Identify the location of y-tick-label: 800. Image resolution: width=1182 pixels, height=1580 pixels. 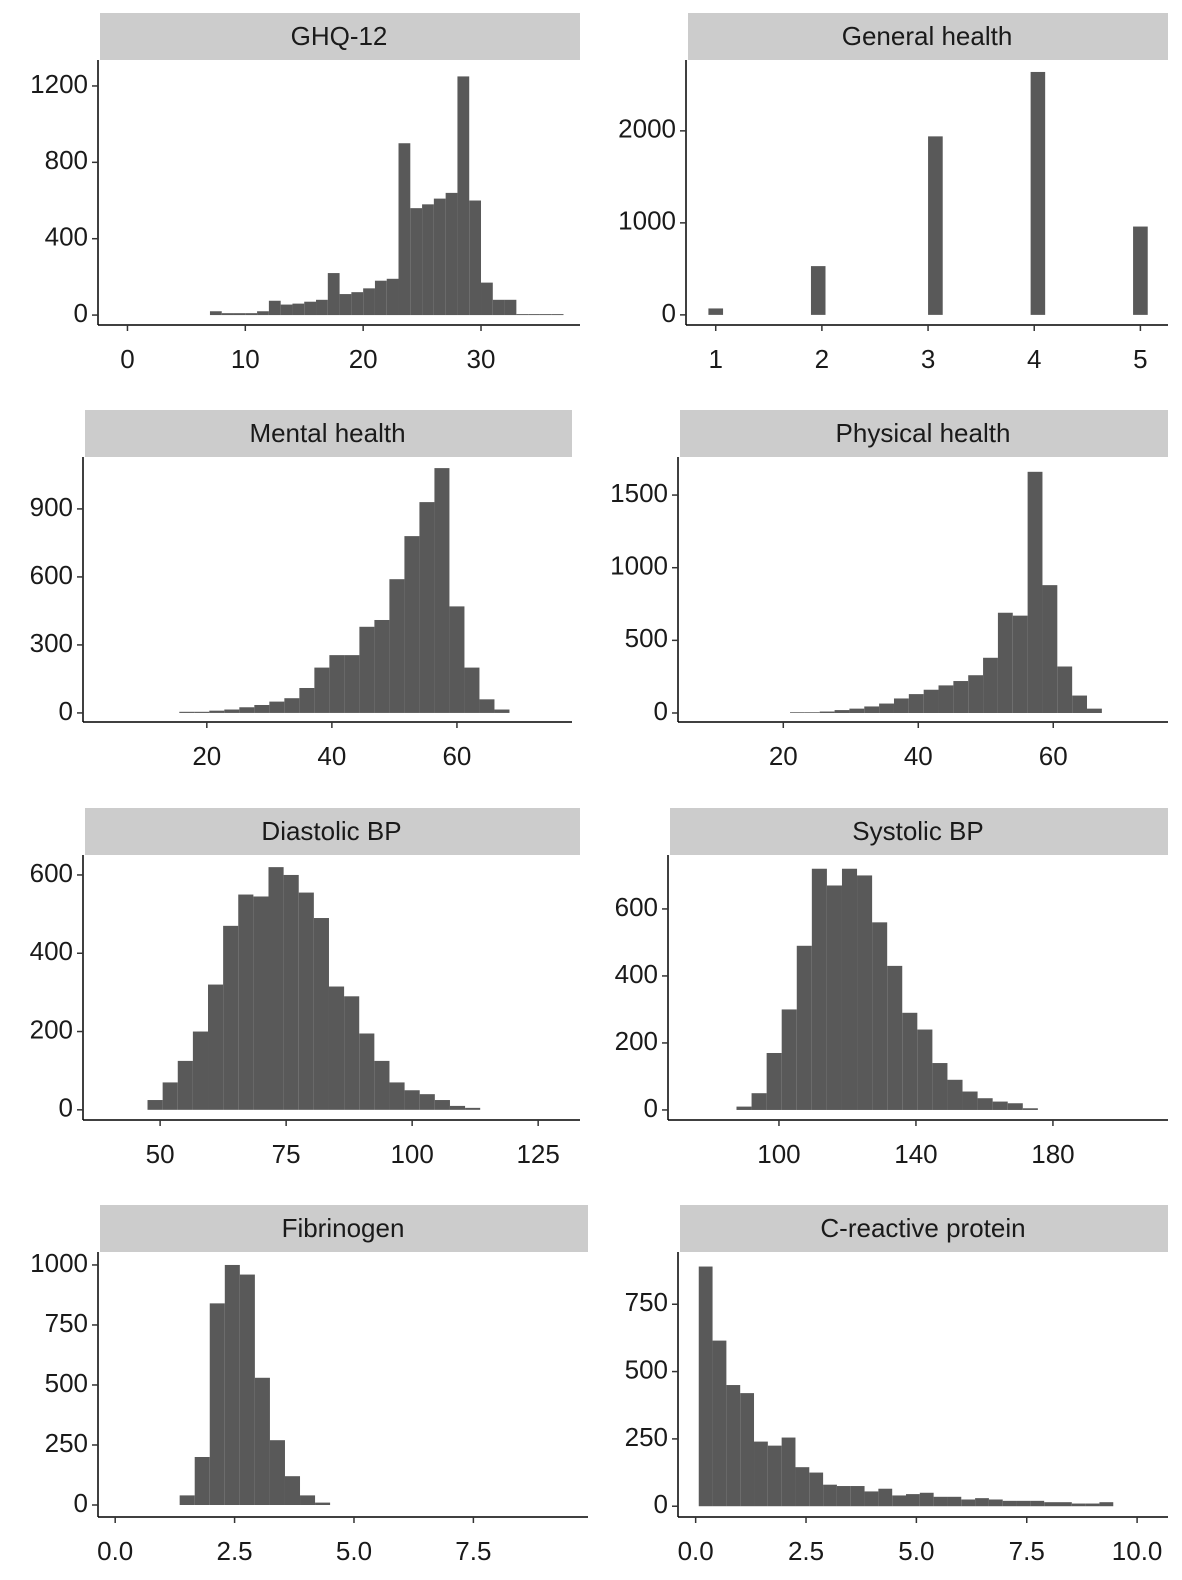
(66, 160).